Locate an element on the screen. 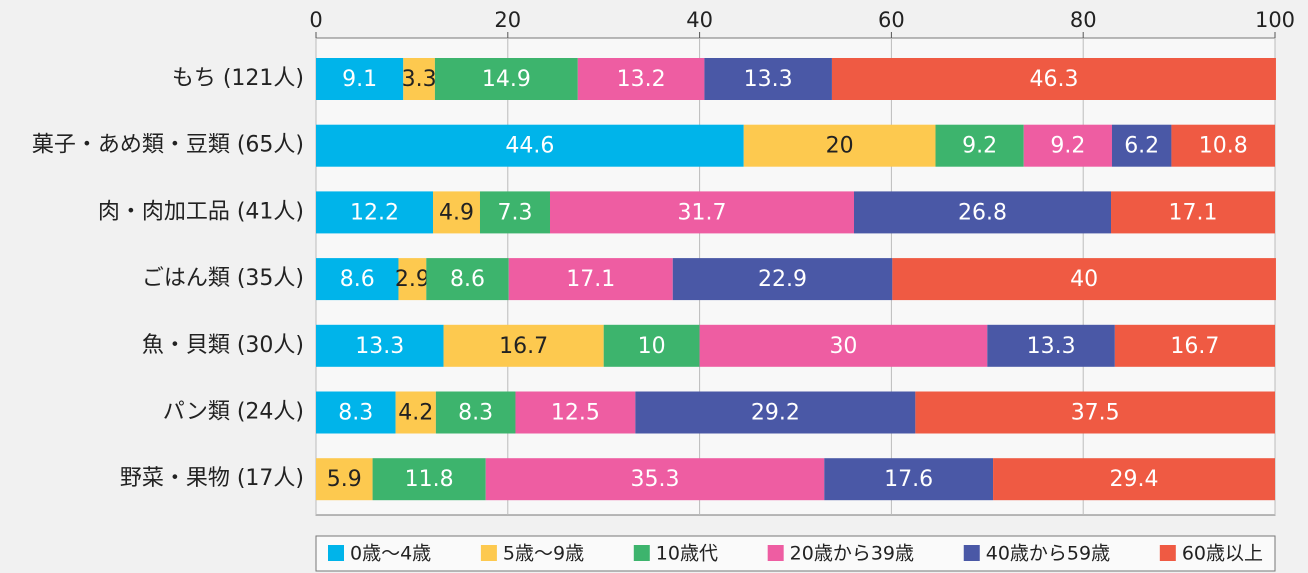  value-label: 30 is located at coordinates (843, 346).